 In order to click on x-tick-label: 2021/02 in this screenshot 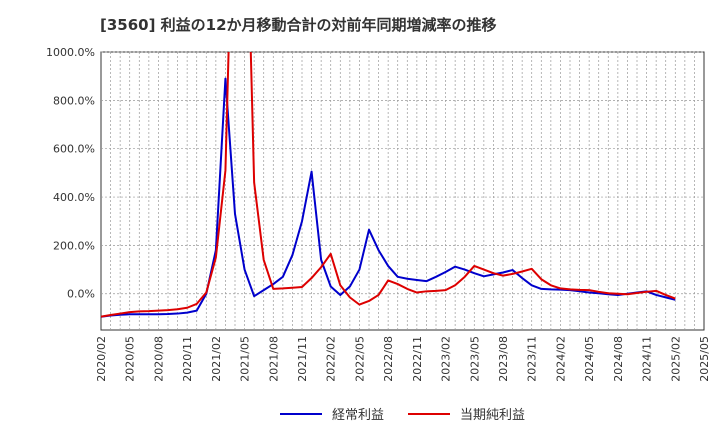, I will do `click(216, 359)`.